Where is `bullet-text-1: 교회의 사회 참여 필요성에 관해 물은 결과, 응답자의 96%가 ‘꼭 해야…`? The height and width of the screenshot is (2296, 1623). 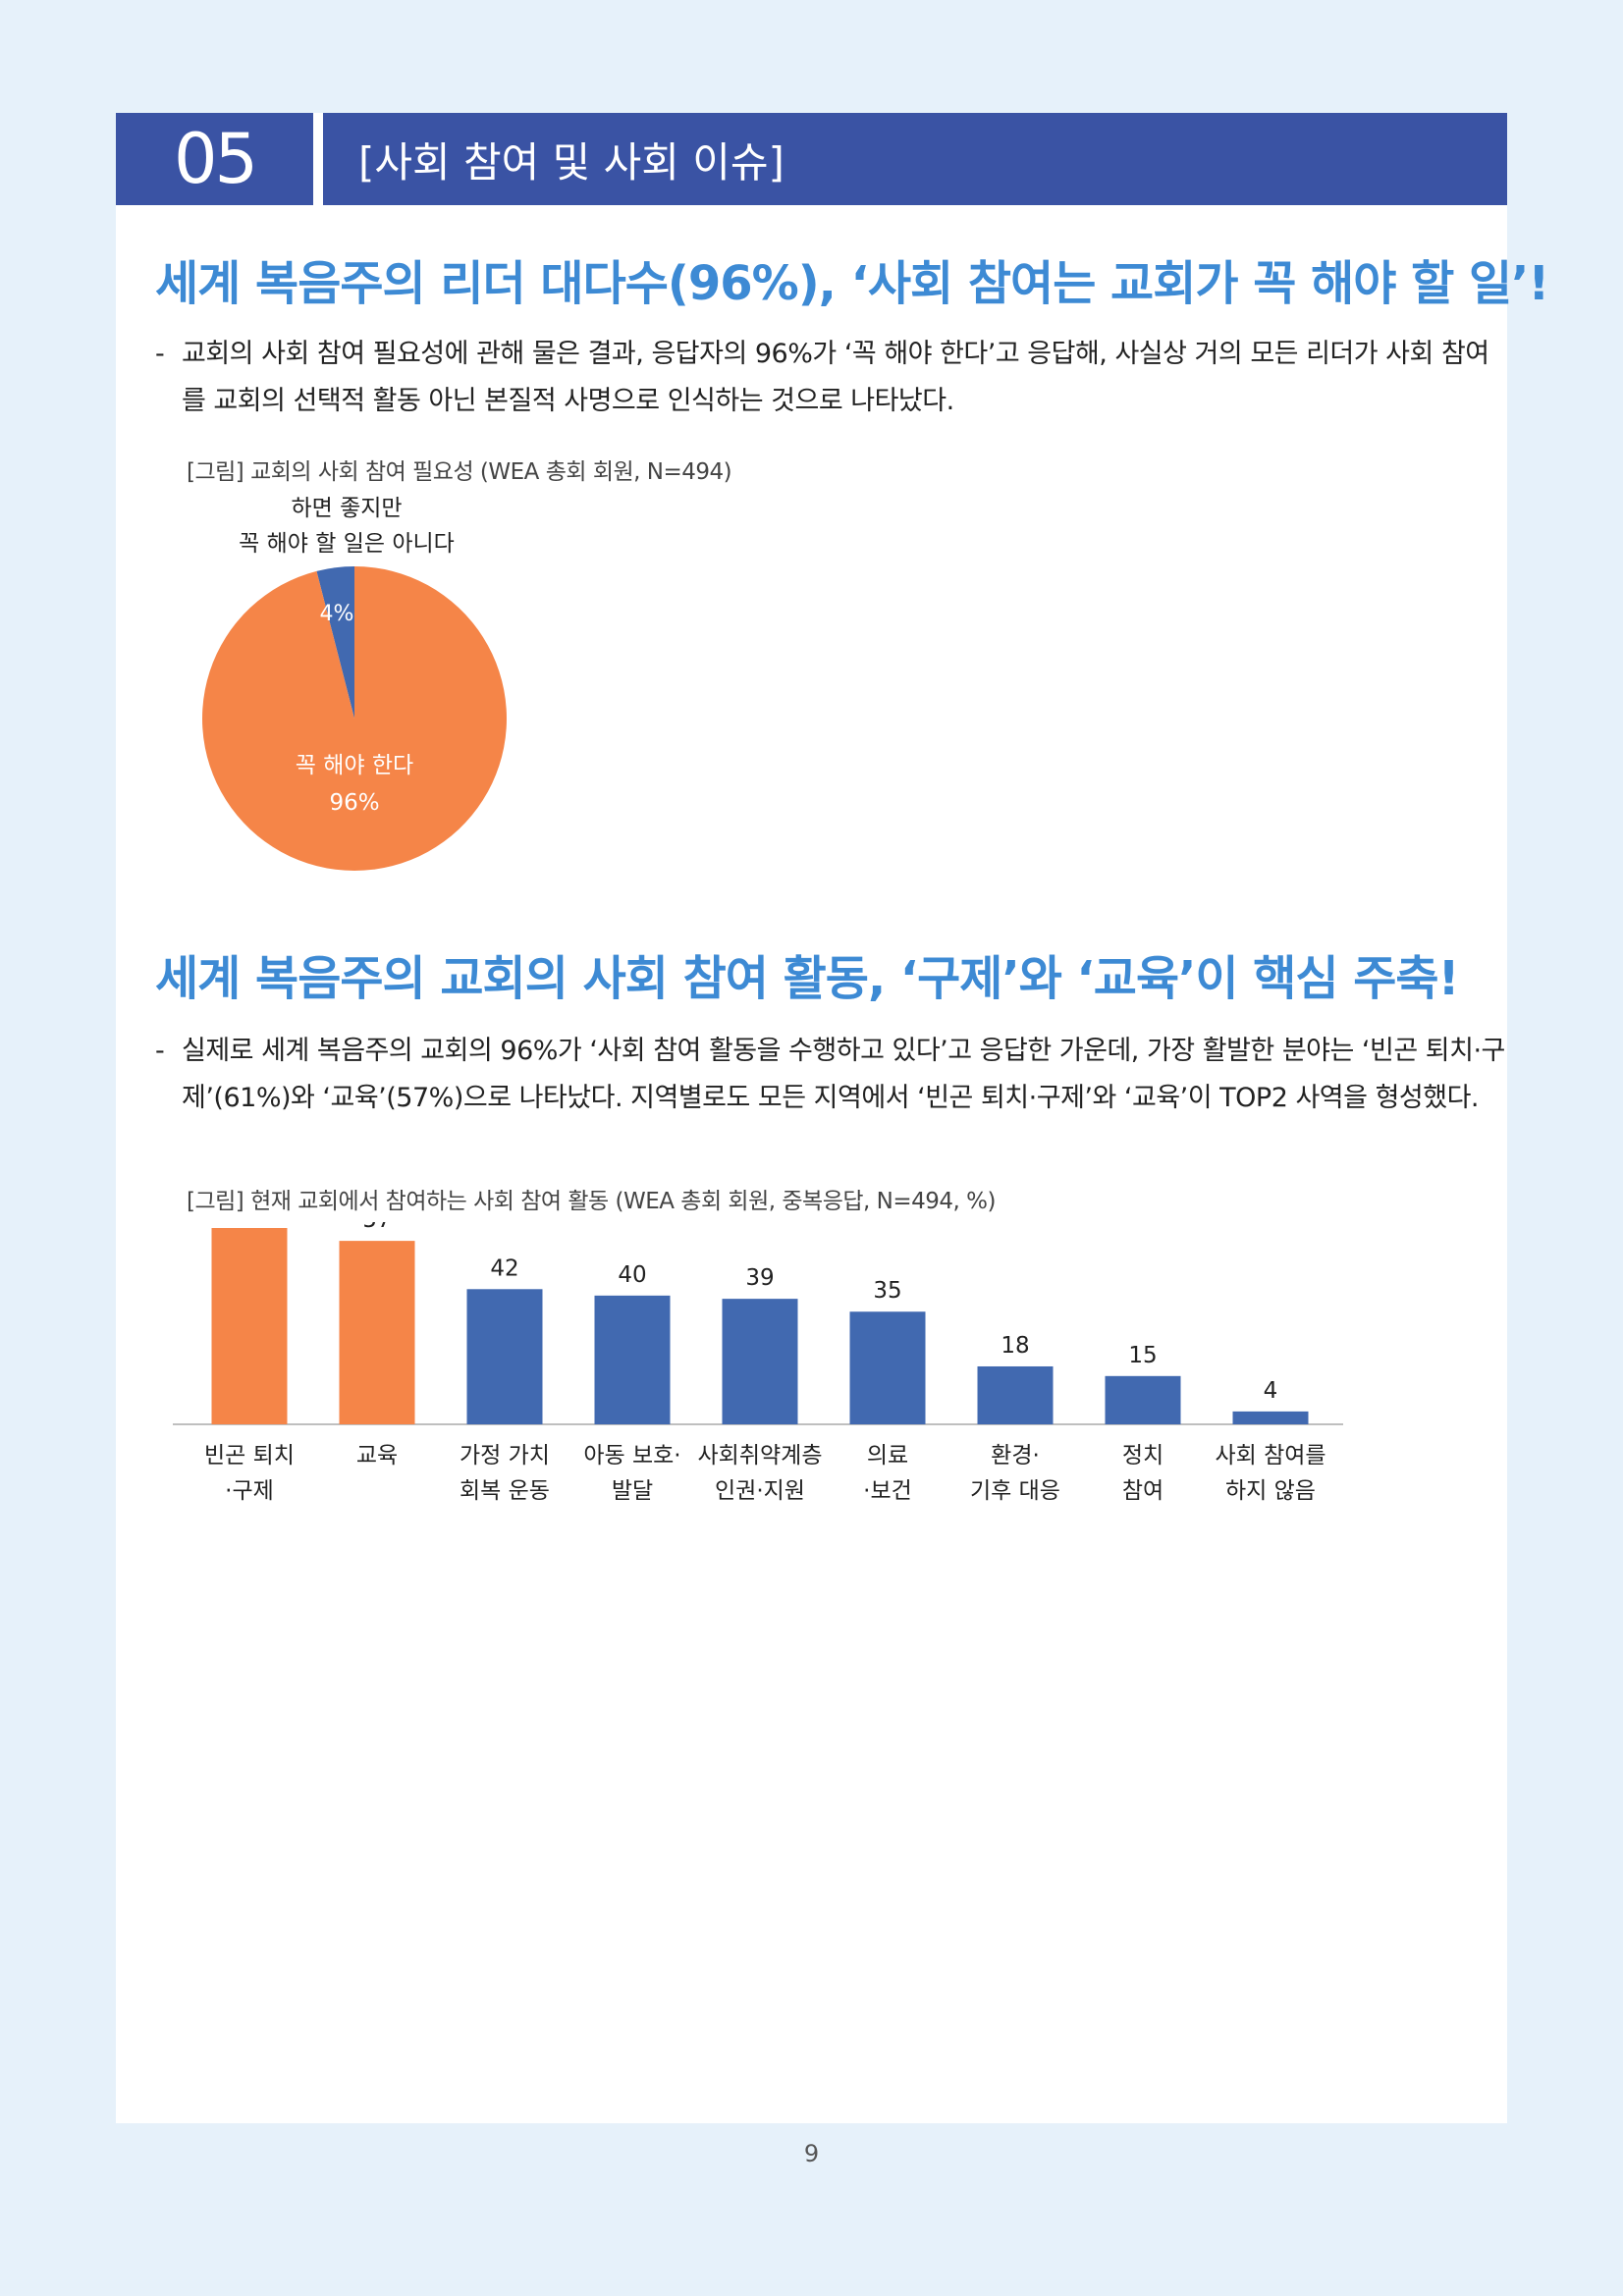
bullet-text-1: 교회의 사회 참여 필요성에 관해 물은 결과, 응답자의 96%가 ‘꼭 해야… is located at coordinates (835, 377).